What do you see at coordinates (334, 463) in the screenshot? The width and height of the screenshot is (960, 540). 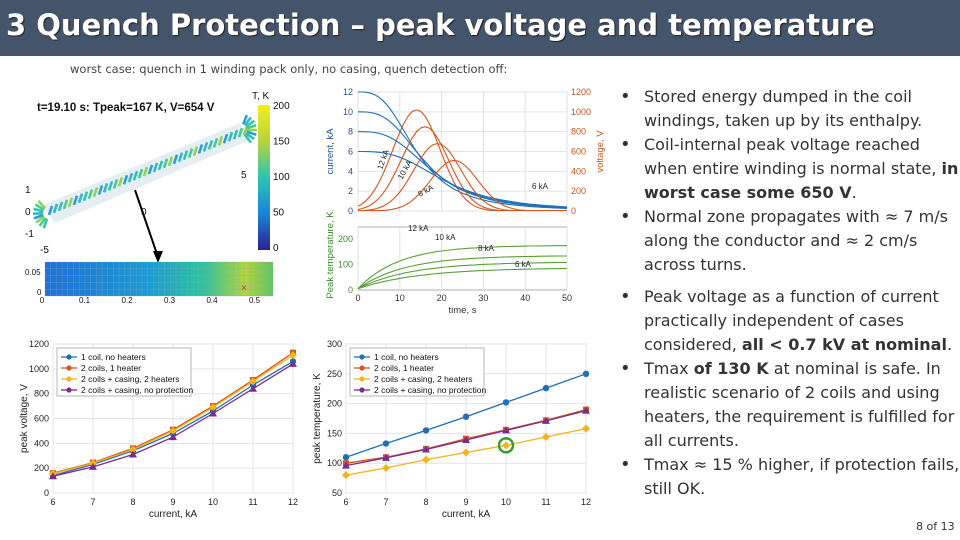 I see `y-tick: 100` at bounding box center [334, 463].